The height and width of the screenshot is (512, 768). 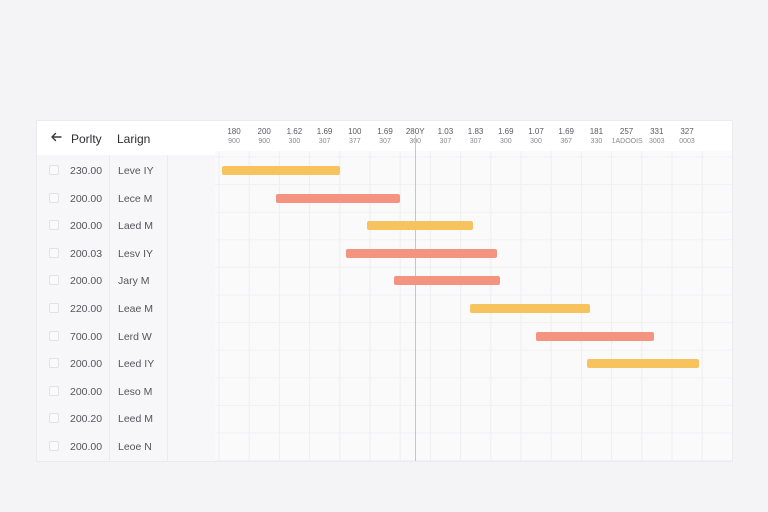 I want to click on task-row: 700.00 Lerd W, so click(x=126, y=336).